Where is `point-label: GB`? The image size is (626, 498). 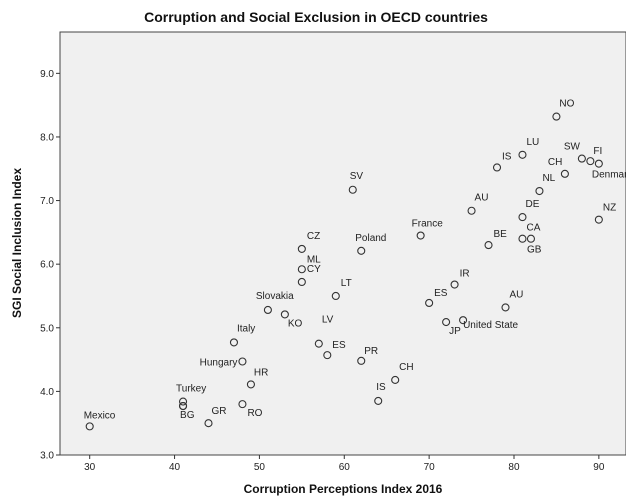
point-label: GB is located at coordinates (534, 250).